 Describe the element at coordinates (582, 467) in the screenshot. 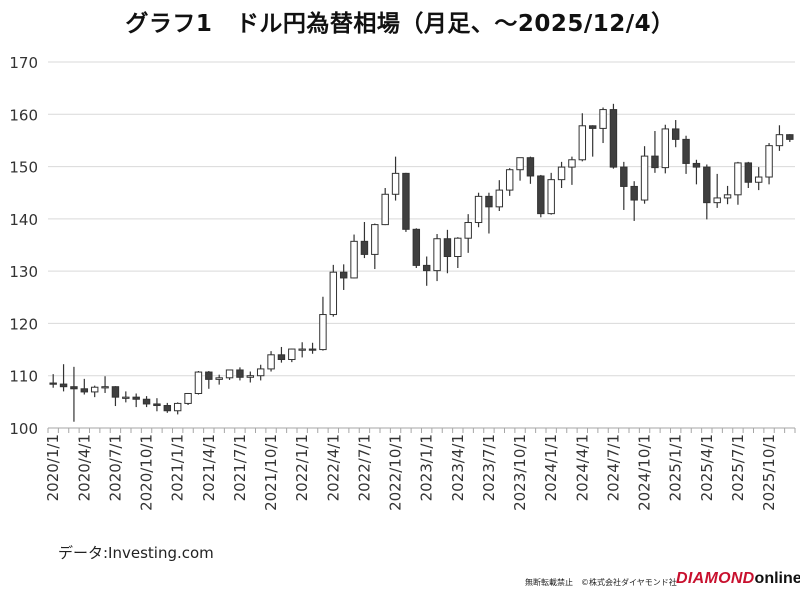

I see `x-tick-label: 2024/4/1` at that location.